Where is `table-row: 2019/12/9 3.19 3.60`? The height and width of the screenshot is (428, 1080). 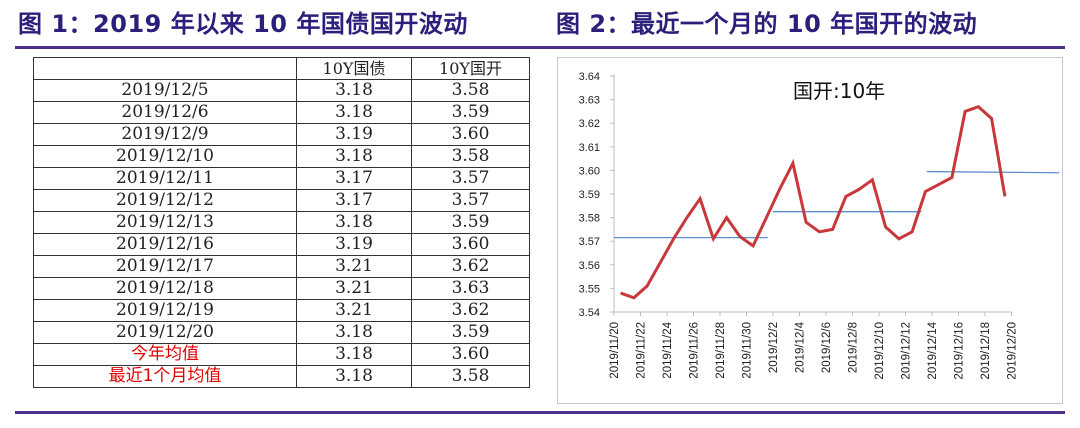
table-row: 2019/12/9 3.19 3.60 is located at coordinates (281, 134).